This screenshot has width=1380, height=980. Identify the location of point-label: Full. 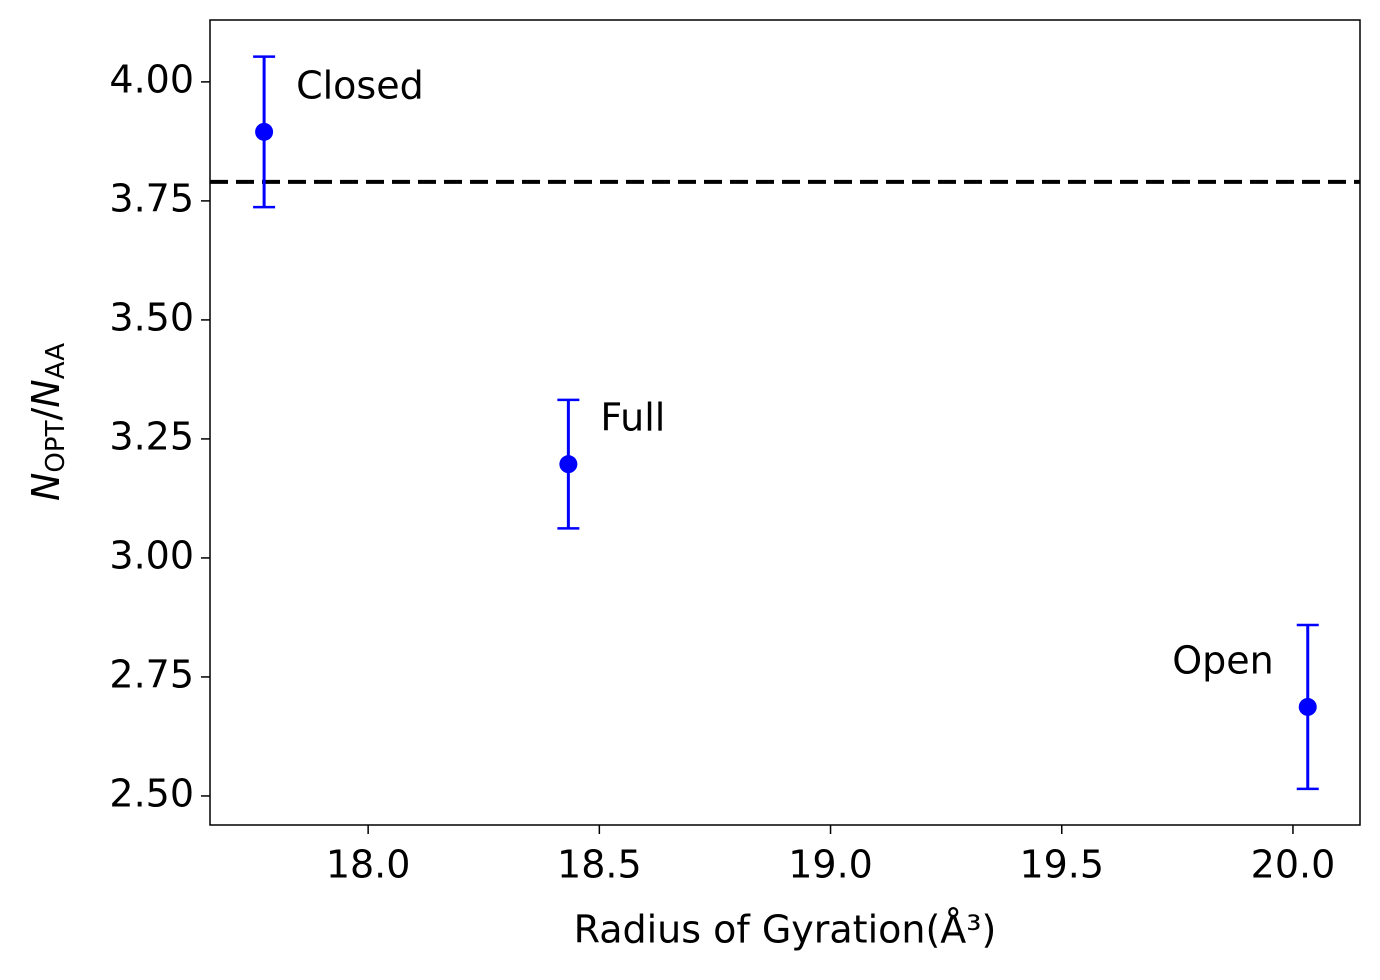
(632, 418).